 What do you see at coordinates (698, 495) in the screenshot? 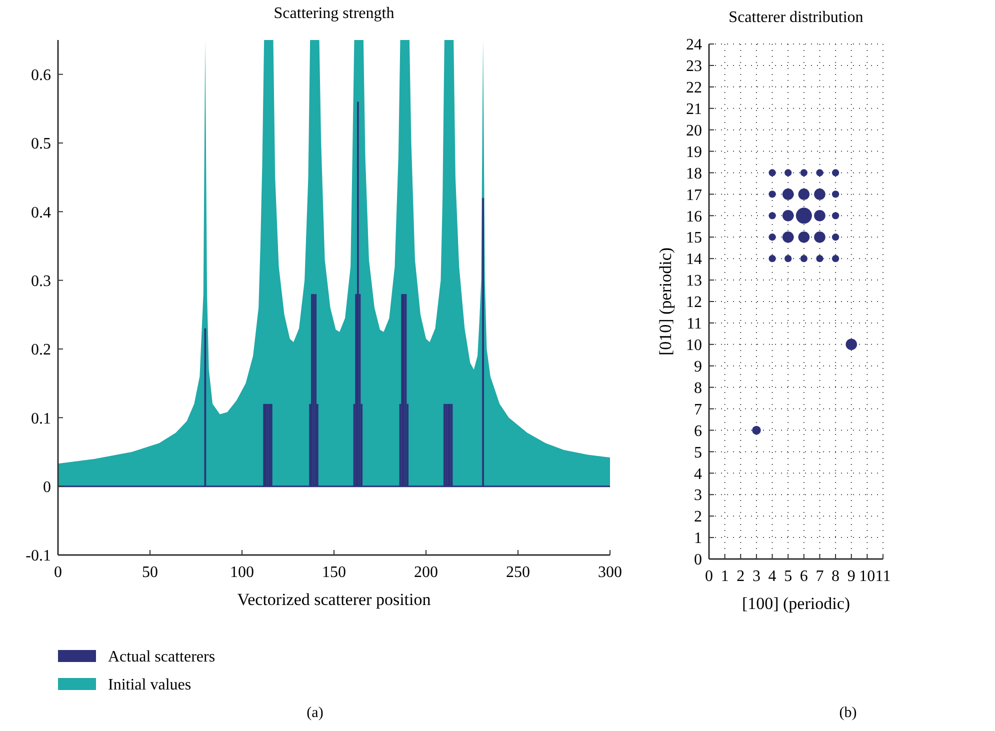
I see `y-tick-label: 3` at bounding box center [698, 495].